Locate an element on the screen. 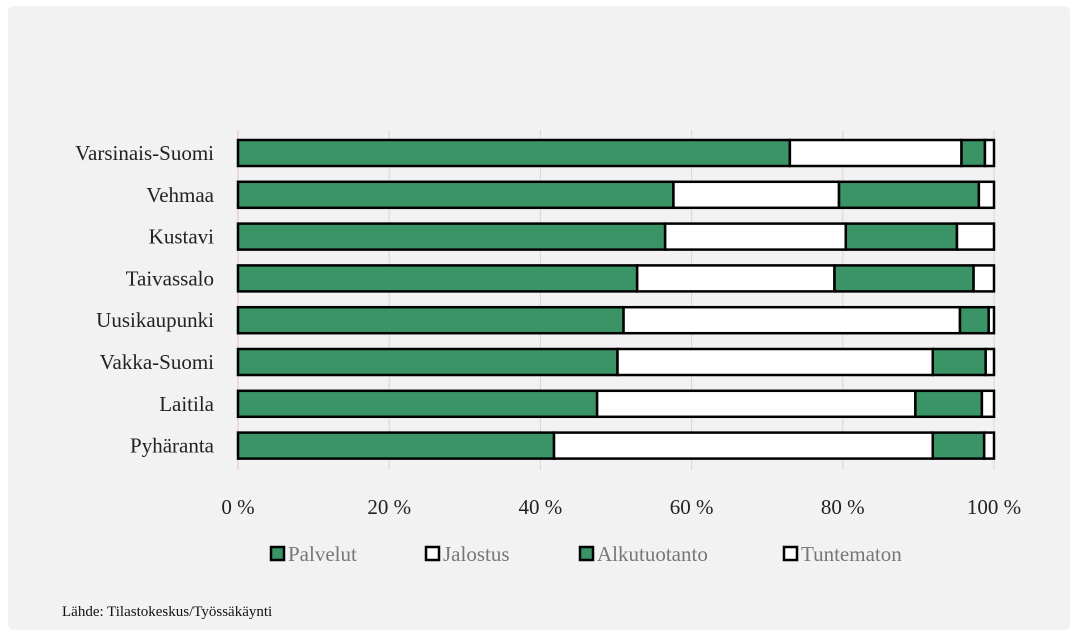  legend-label: Palvelut is located at coordinates (322, 554).